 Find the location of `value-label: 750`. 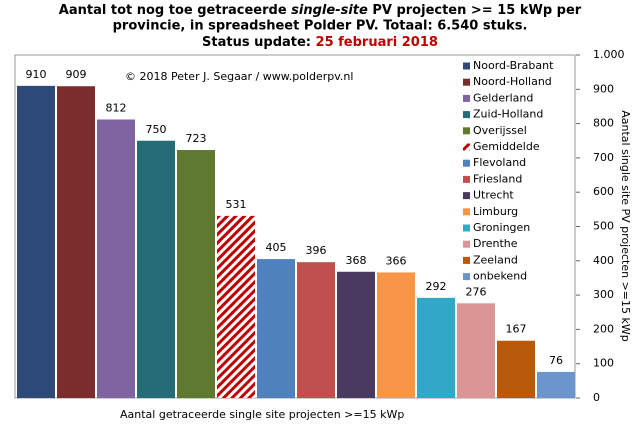

value-label: 750 is located at coordinates (156, 129).